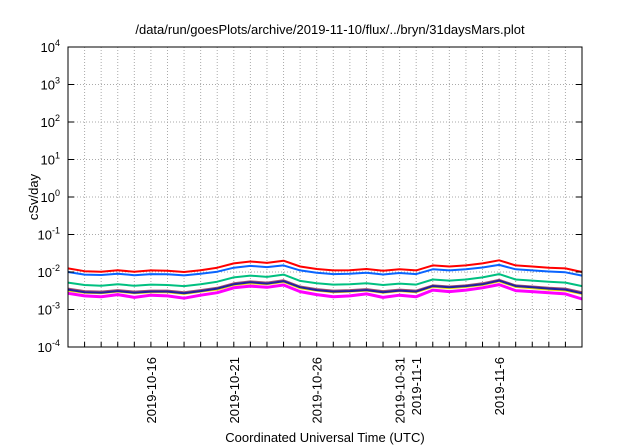 This screenshot has height=448, width=640. What do you see at coordinates (325, 270) in the screenshot?
I see `series-line-blue` at bounding box center [325, 270].